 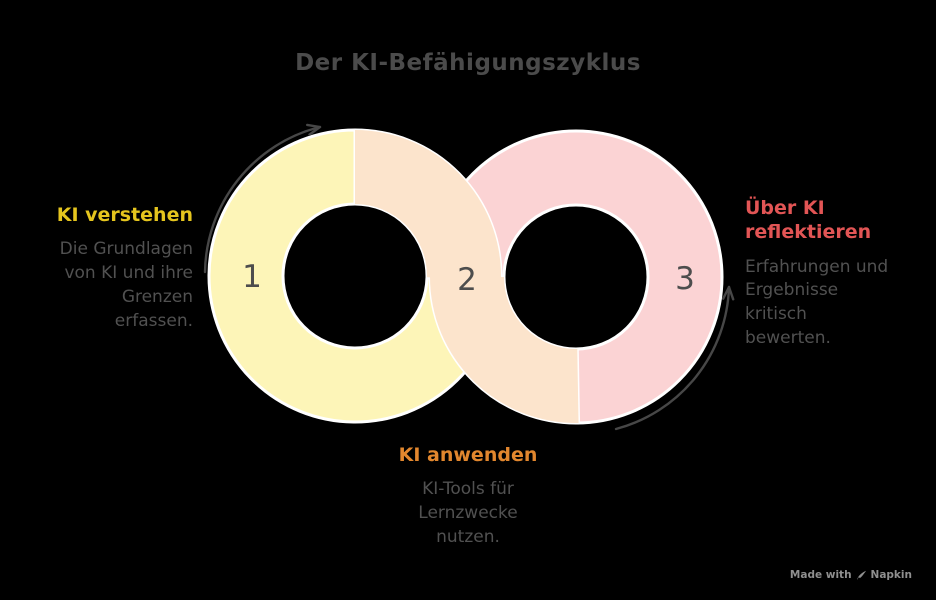 I want to click on segment-3-heading: Über KI reflektieren, so click(x=808, y=220).